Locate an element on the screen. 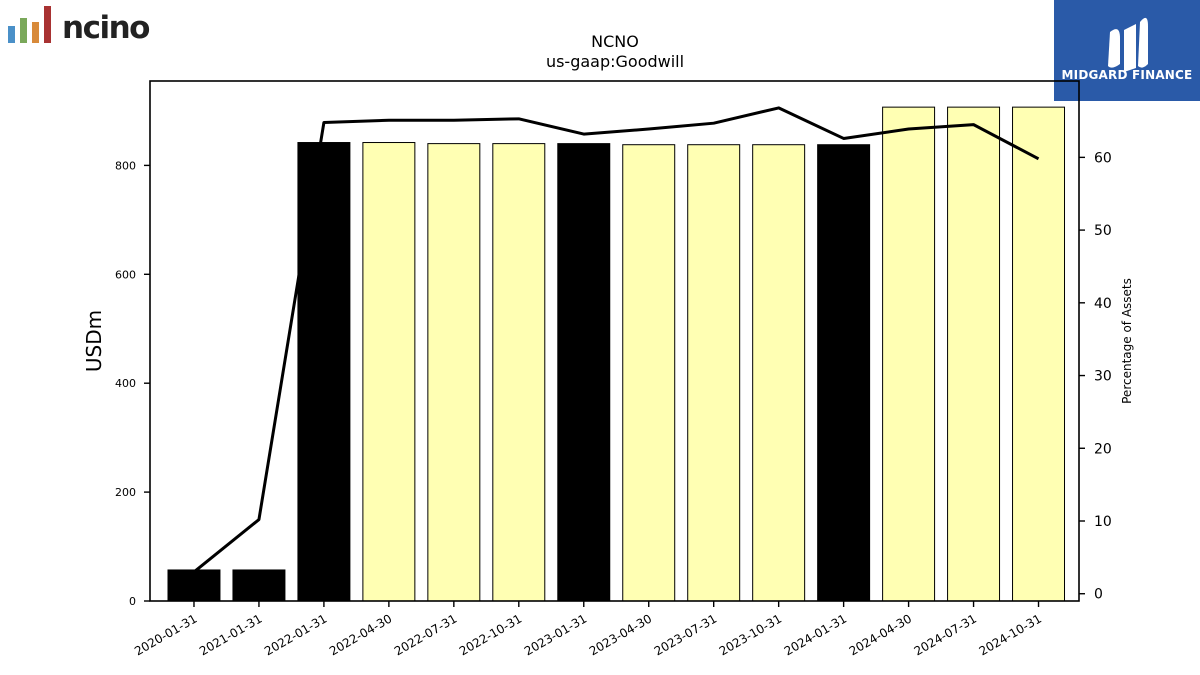 The width and height of the screenshot is (1200, 675). ncino-logo is located at coordinates (83, 26).